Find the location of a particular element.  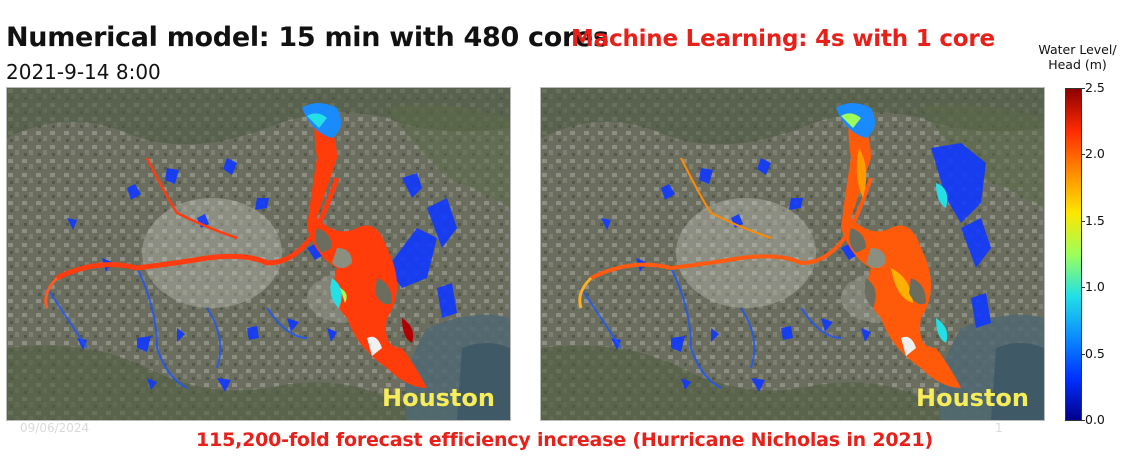

colorbar-tick-label: 2.0 is located at coordinates (1095, 154).